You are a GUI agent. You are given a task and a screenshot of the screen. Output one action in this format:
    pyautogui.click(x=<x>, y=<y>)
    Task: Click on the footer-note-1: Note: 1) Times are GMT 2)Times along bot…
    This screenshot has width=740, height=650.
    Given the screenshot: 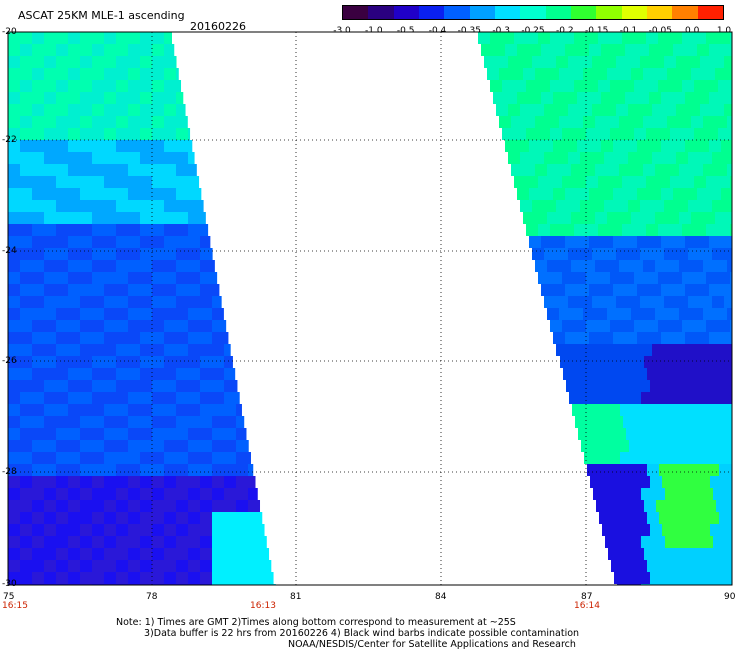 What is the action you would take?
    pyautogui.click(x=316, y=622)
    